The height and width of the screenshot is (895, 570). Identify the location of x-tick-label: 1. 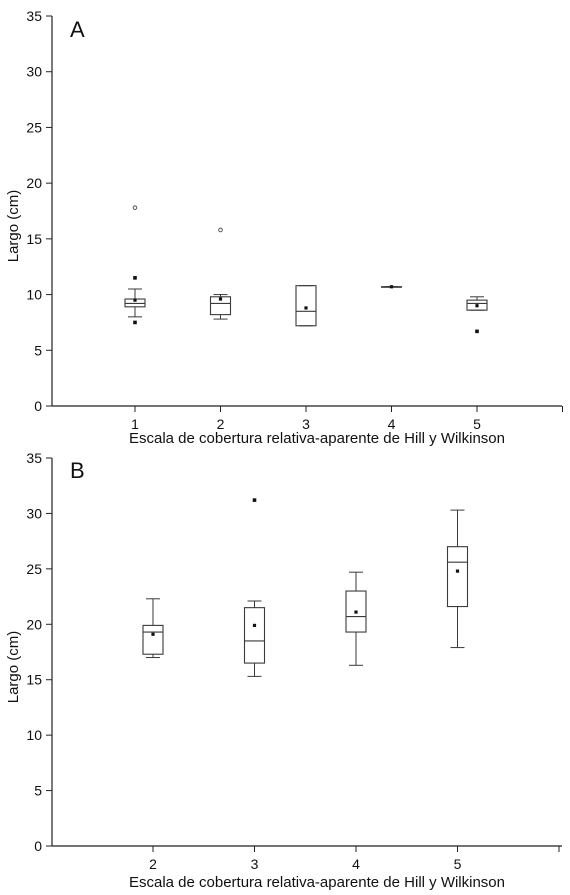
(135, 424).